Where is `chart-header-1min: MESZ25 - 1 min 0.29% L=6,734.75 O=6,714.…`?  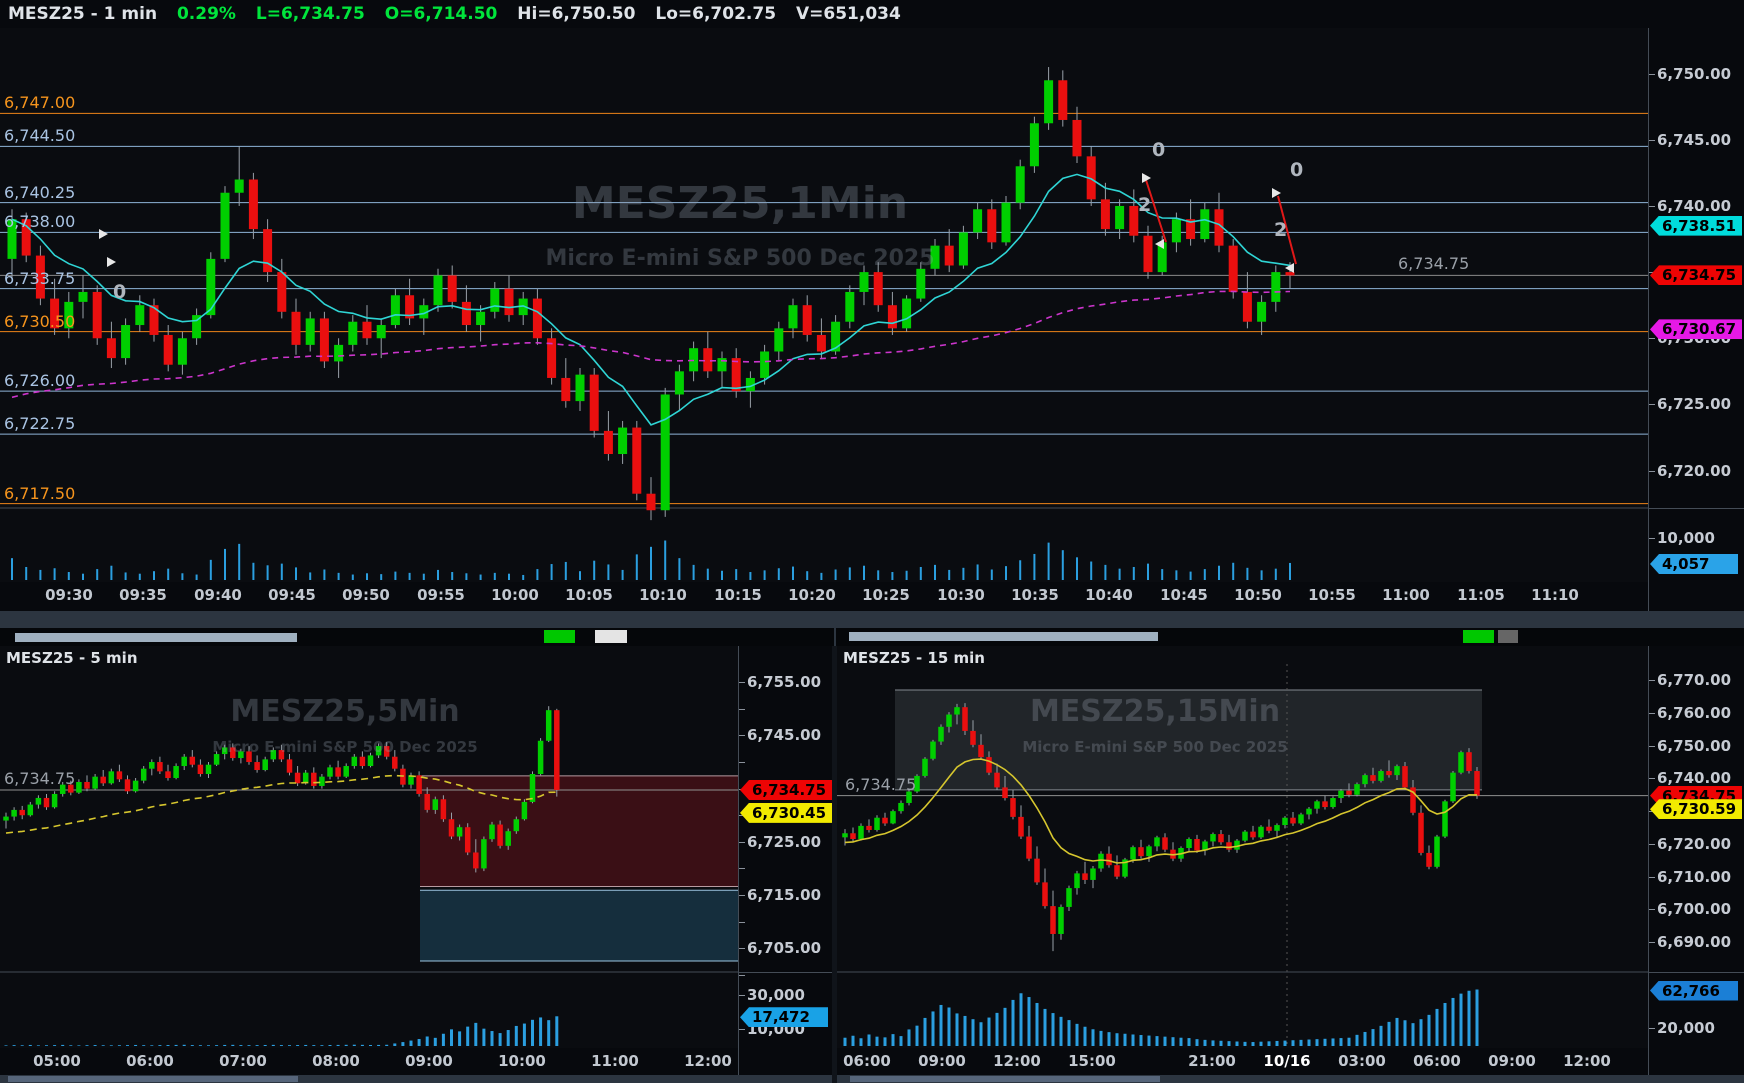 chart-header-1min: MESZ25 - 1 min 0.29% L=6,734.75 O=6,714.… is located at coordinates (872, 14).